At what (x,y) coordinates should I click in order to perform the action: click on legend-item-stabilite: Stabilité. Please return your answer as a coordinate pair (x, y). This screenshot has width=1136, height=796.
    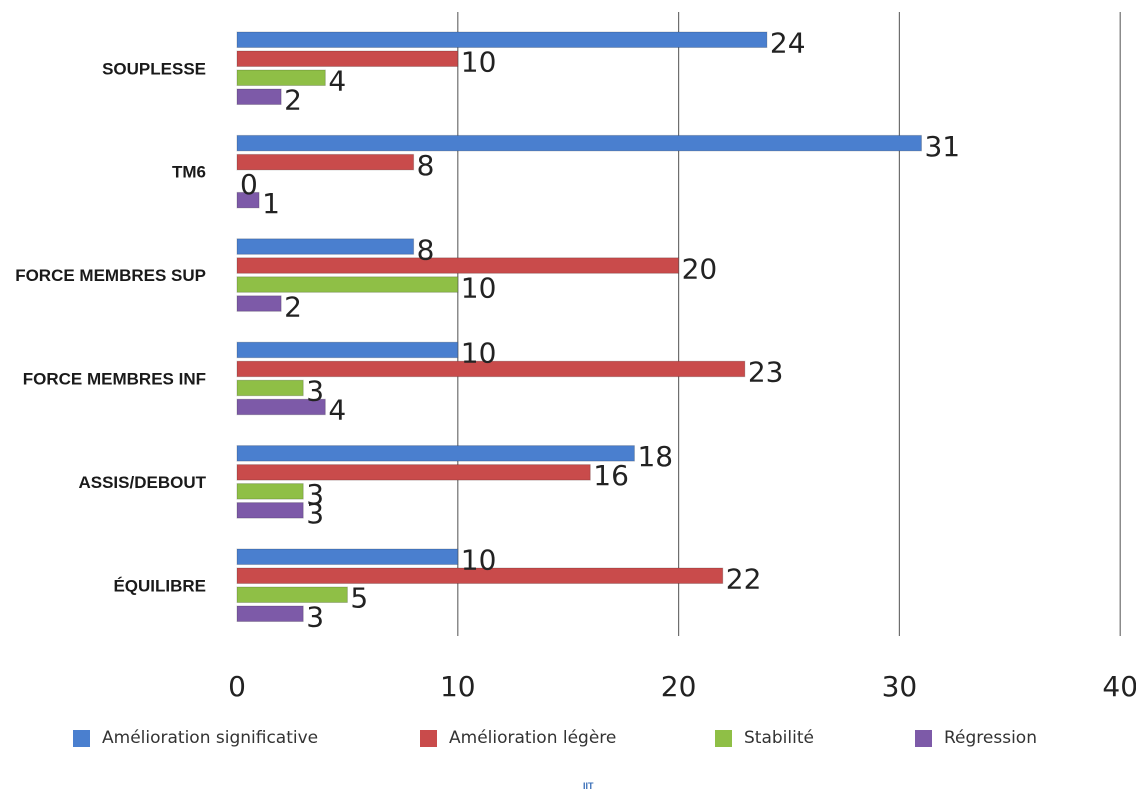
    Looking at the image, I should click on (764, 738).